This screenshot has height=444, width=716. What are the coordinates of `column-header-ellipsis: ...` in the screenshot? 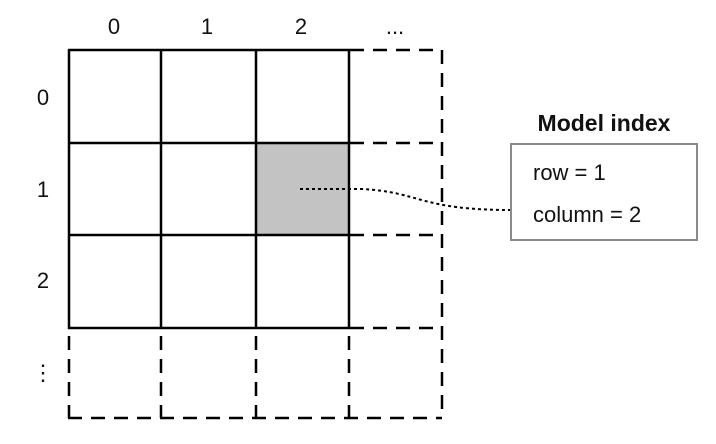 It's located at (395, 26).